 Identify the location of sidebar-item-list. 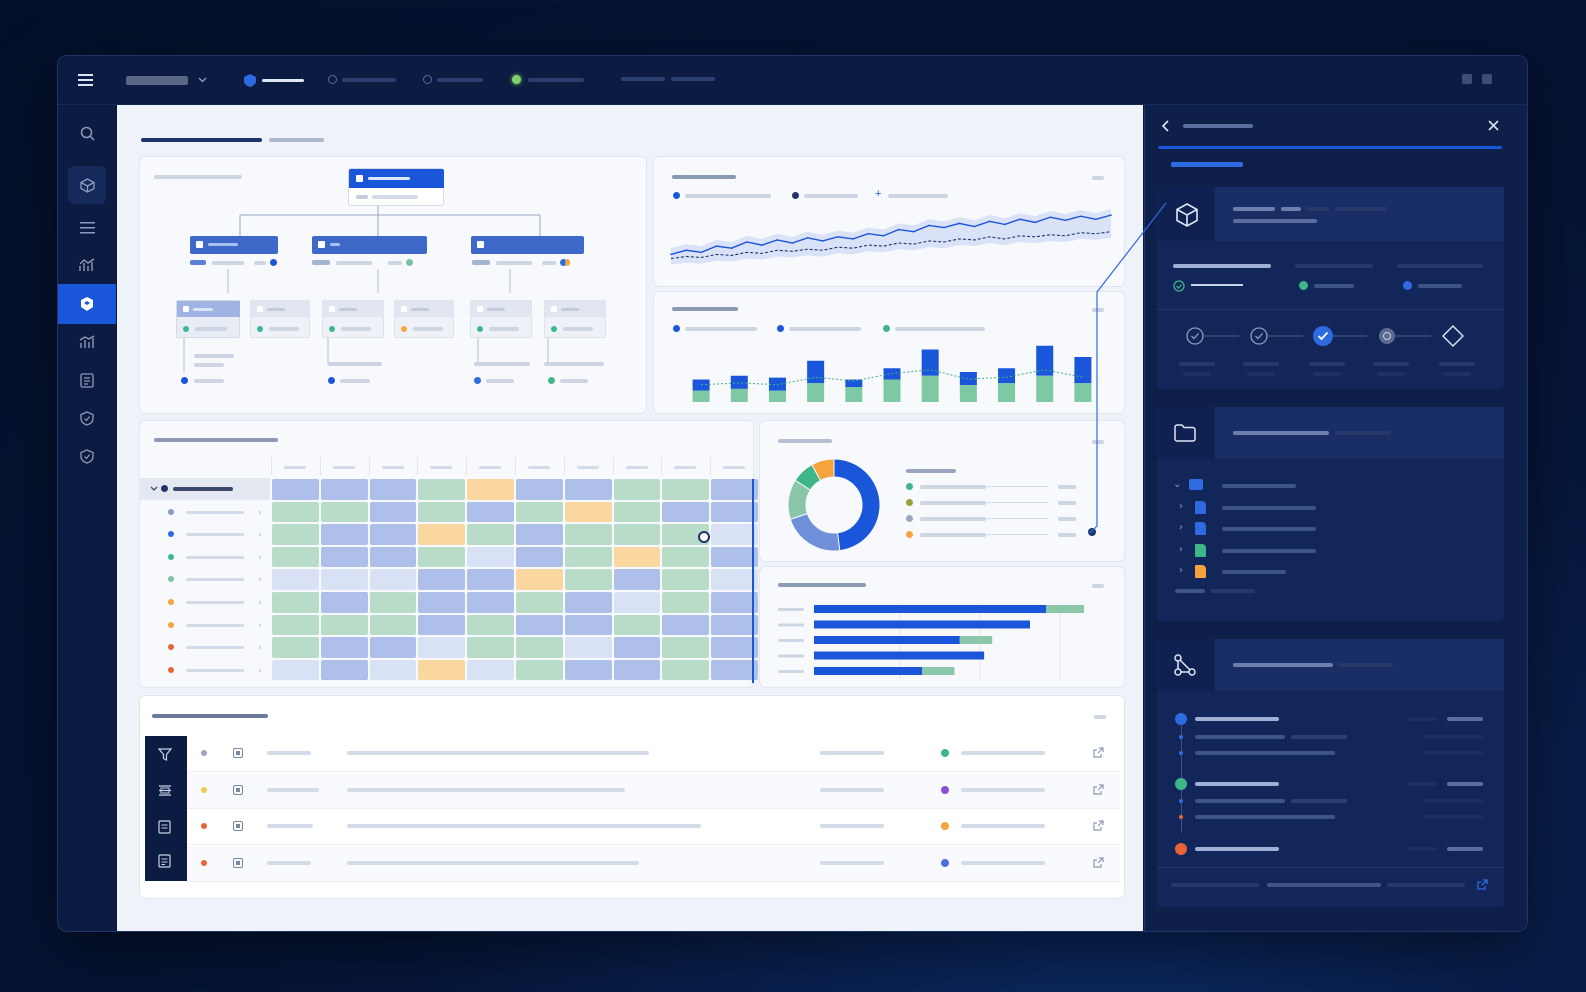
(87, 227).